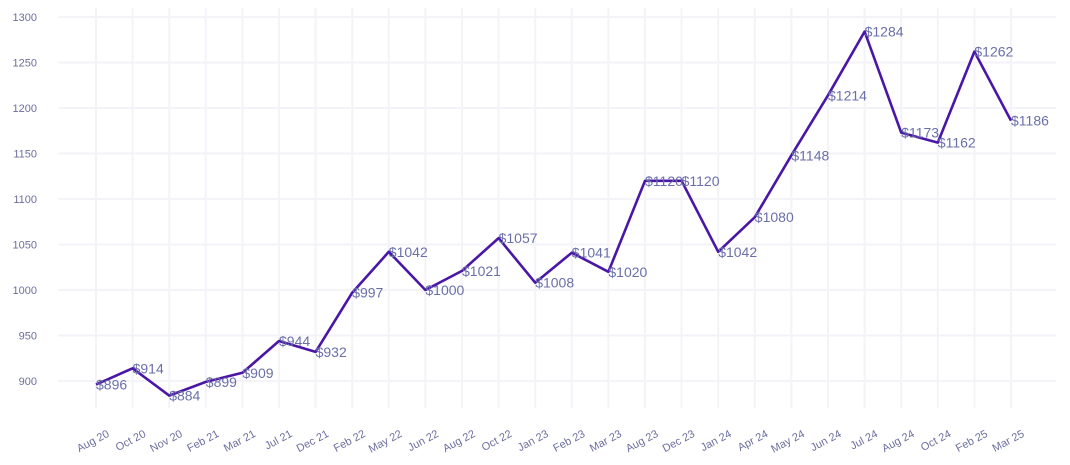  I want to click on x-tick-label: Dec 23, so click(679, 441).